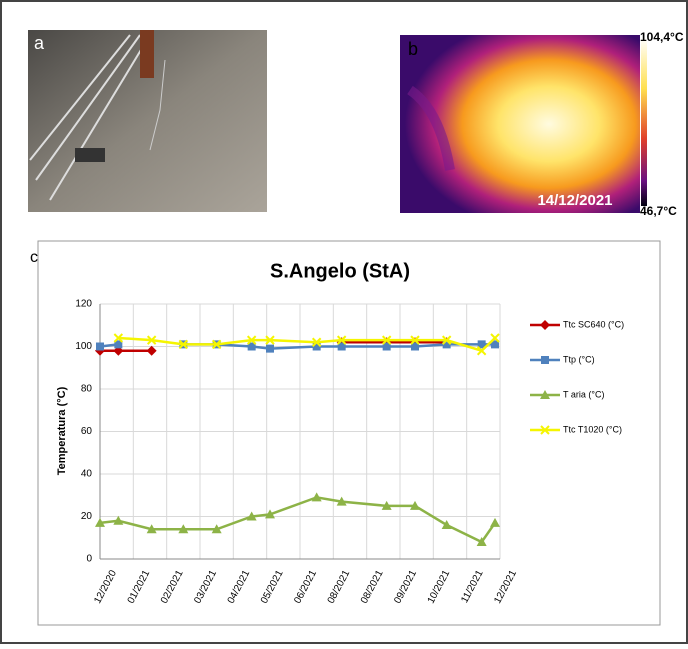 This screenshot has width=688, height=649. What do you see at coordinates (340, 271) in the screenshot?
I see `chart-title: S.Angelo (StA)` at bounding box center [340, 271].